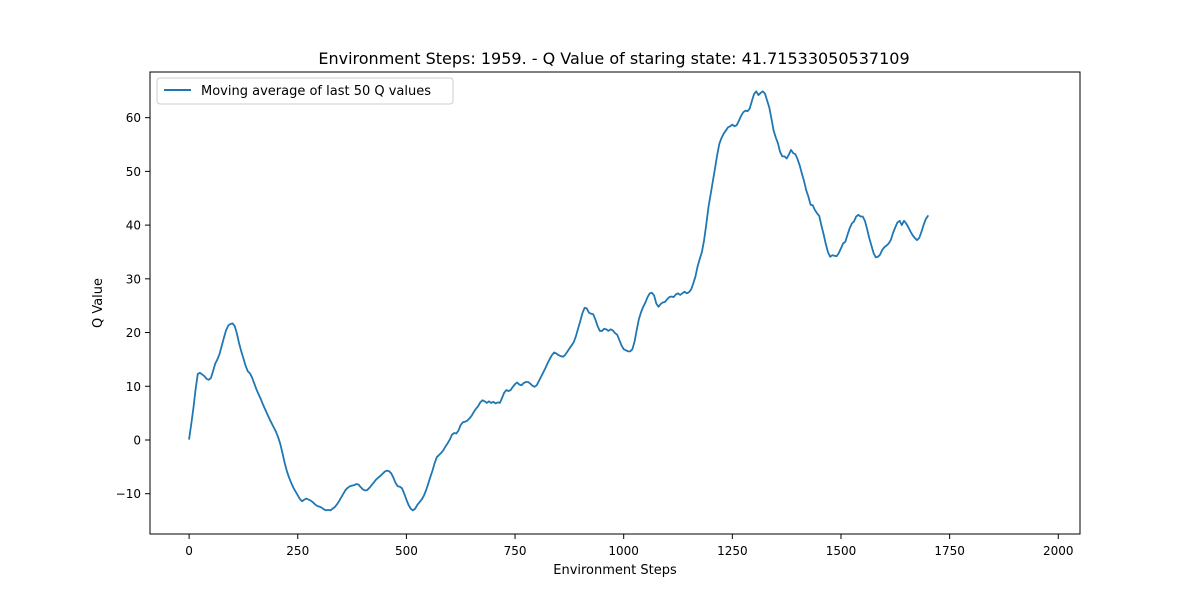 This screenshot has height=604, width=1200. I want to click on legend-entry-label: Moving average of last 50 Q values, so click(316, 91).